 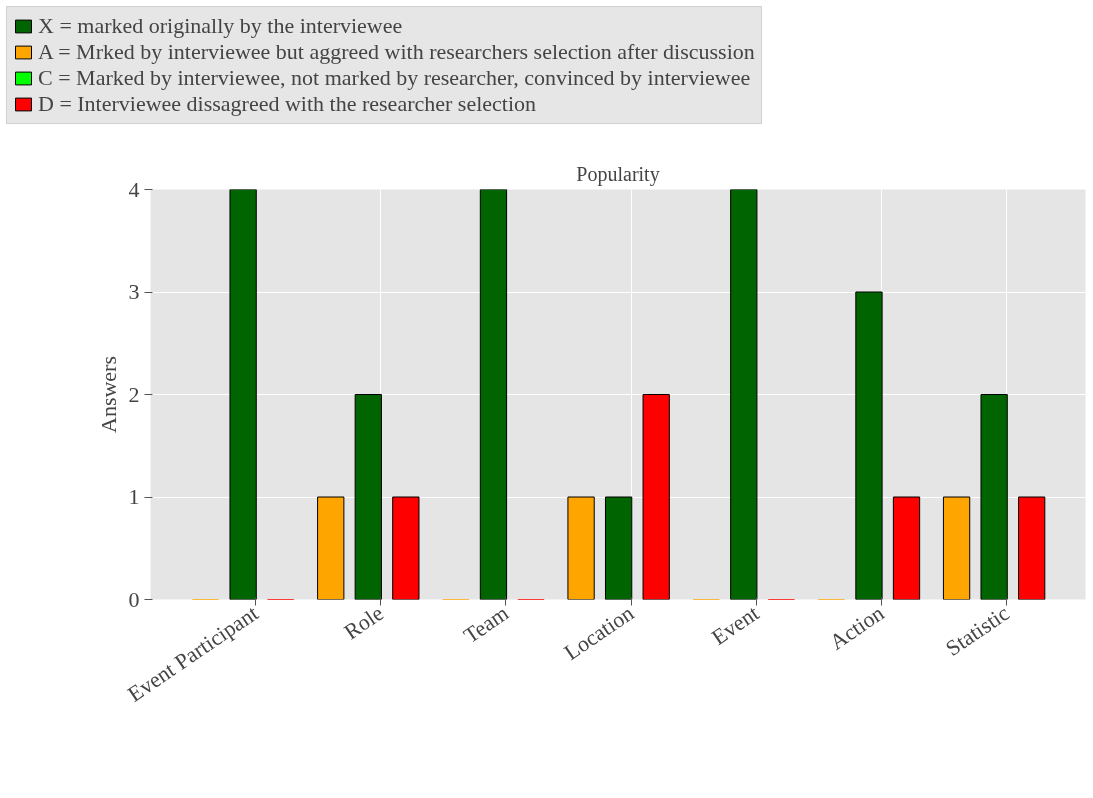 I want to click on y-tick-label: 0, so click(x=134, y=599).